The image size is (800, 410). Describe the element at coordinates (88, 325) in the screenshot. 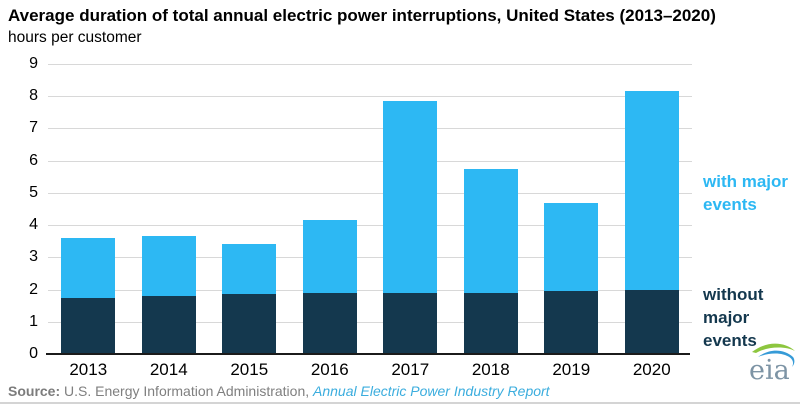

I see `bar-2013-without-major-events` at that location.